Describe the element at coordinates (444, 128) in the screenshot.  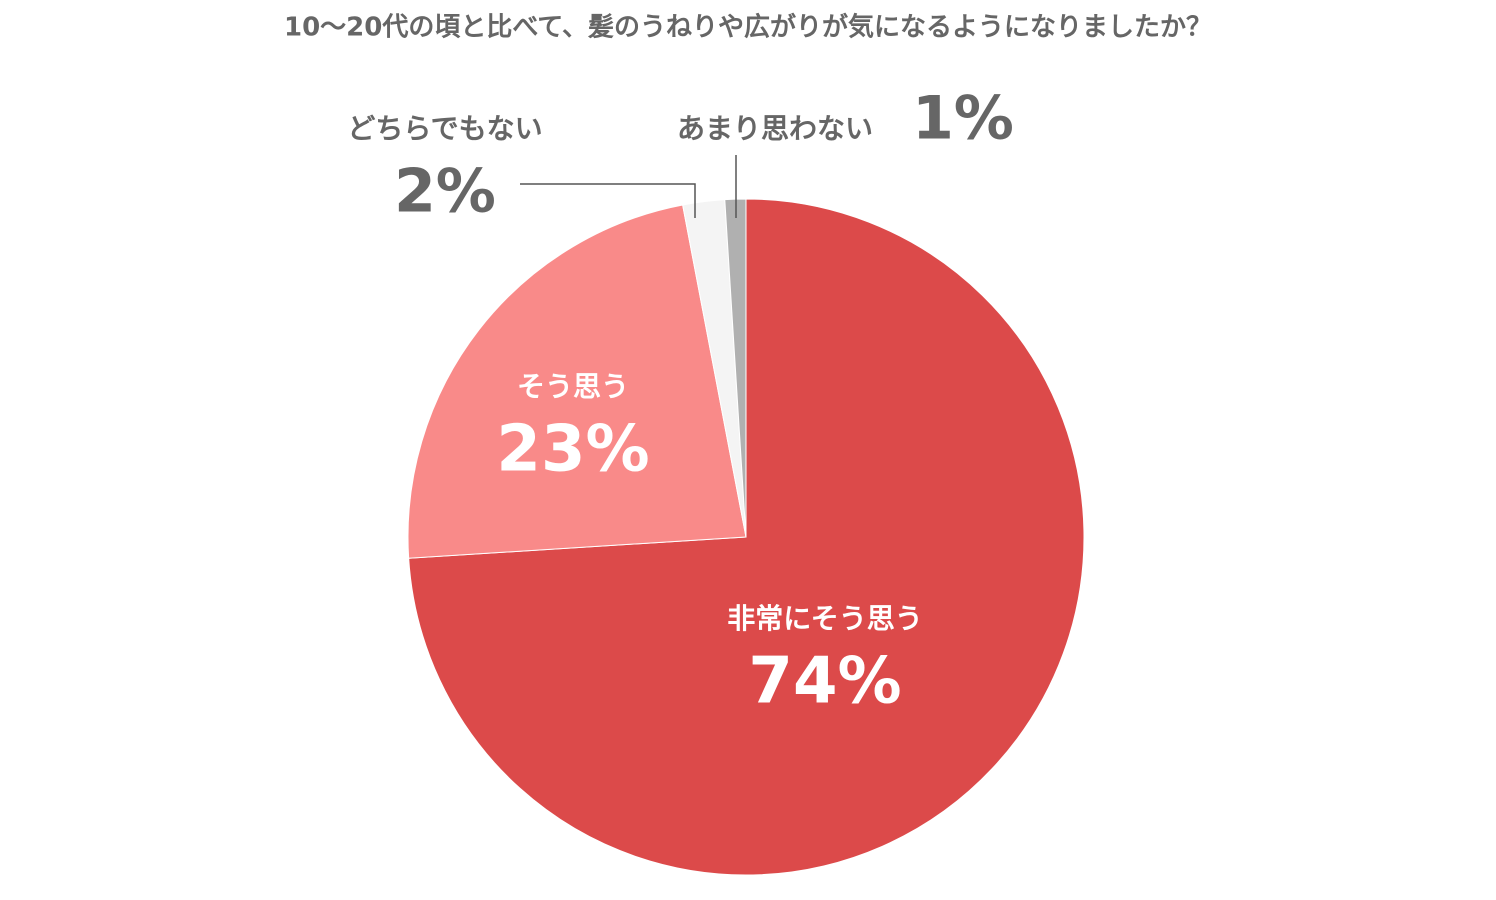
I see `slice-label: どちらでもない` at that location.